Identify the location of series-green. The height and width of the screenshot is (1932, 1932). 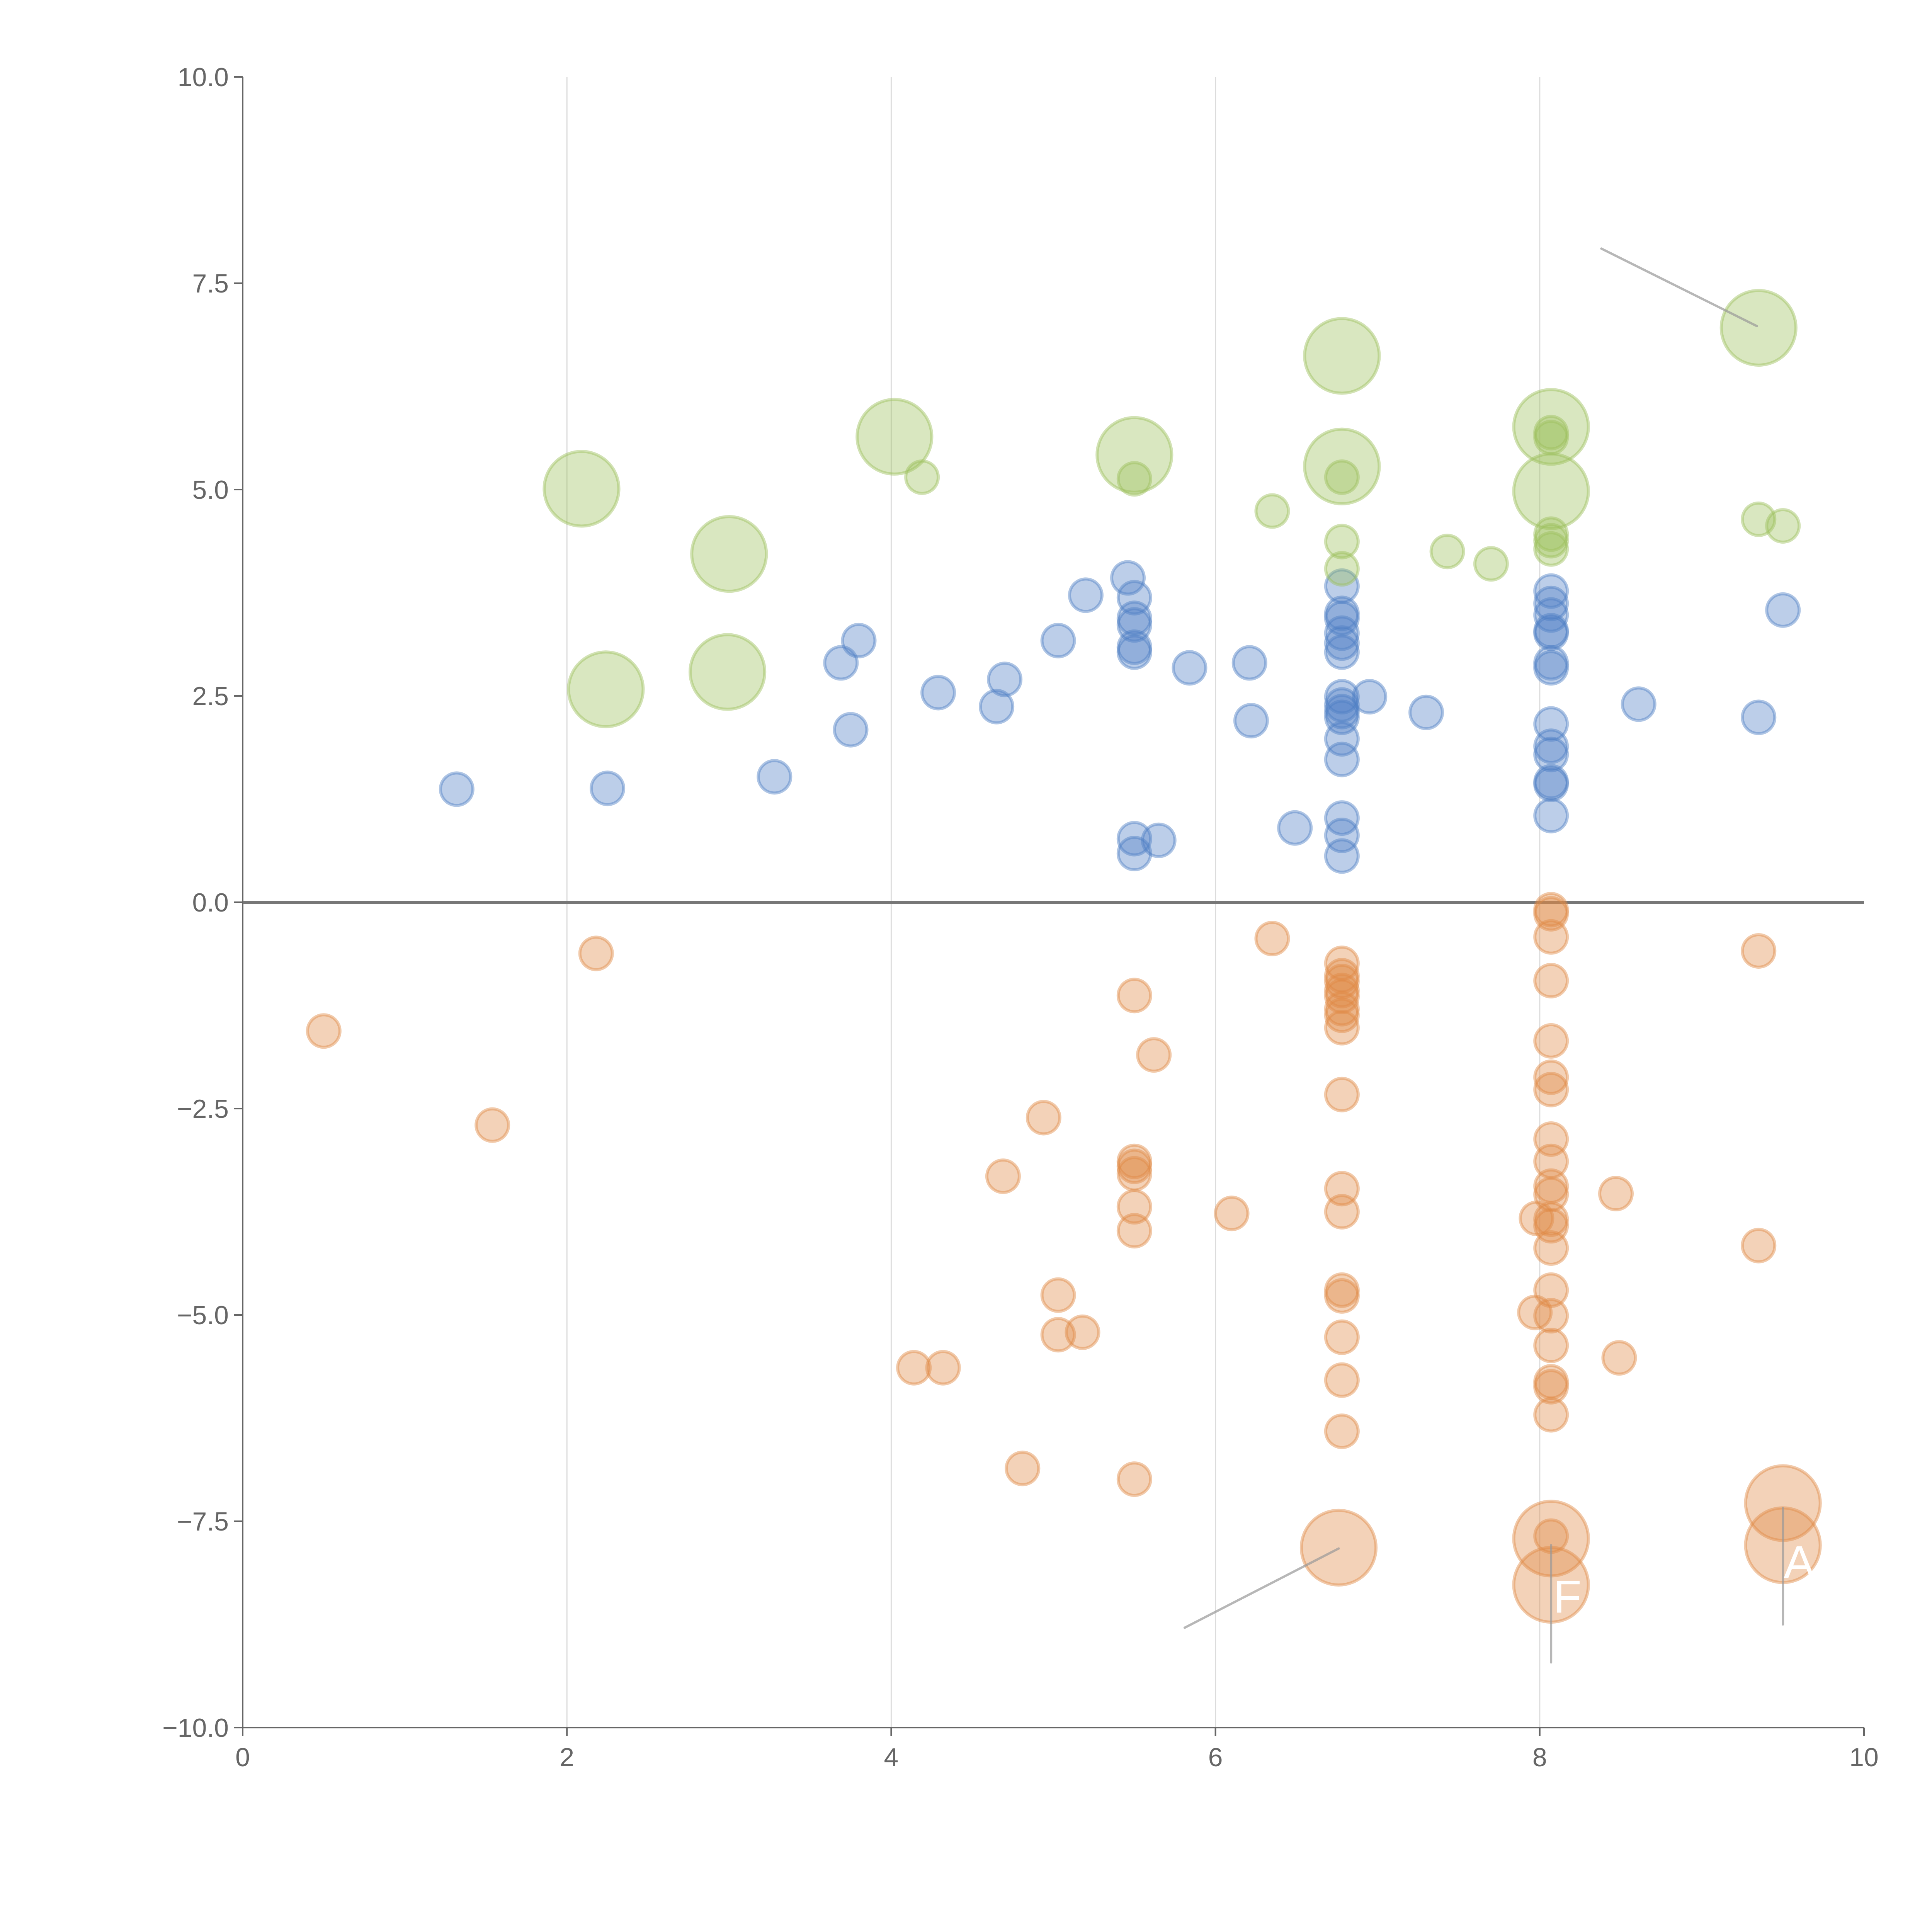
(1172, 509).